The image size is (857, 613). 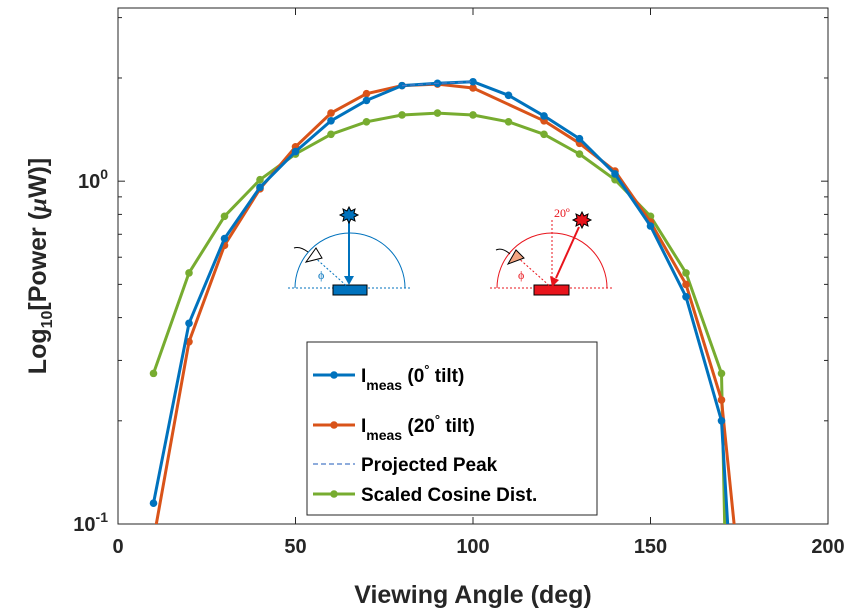 I want to click on legend-label-tilt0: Imeas (0° tilt), so click(x=412, y=377).